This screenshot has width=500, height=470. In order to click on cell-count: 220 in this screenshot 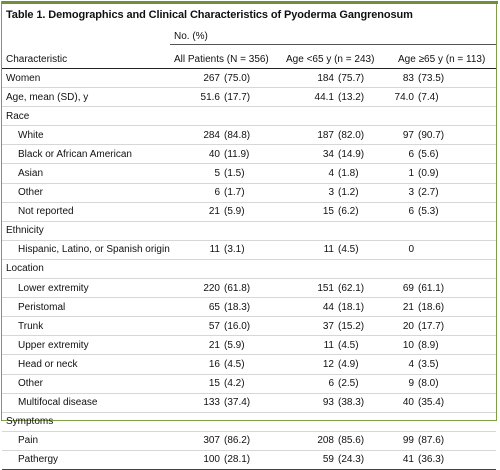, I will do `click(211, 288)`.